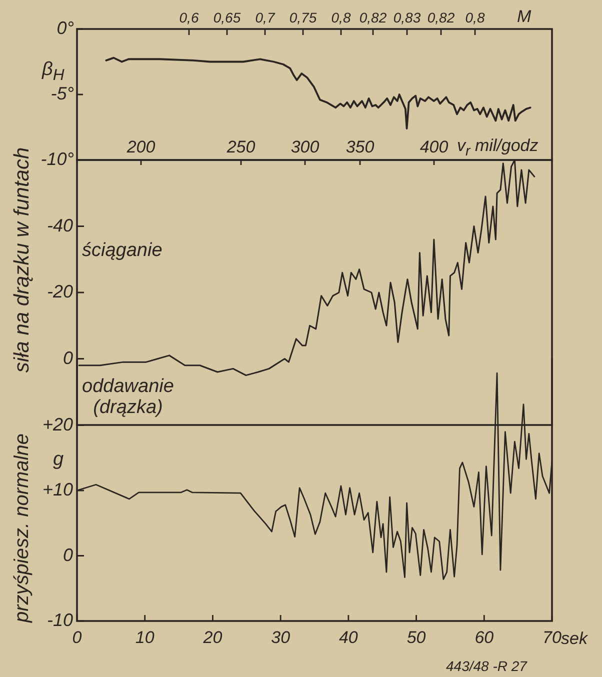 The image size is (602, 677). What do you see at coordinates (241, 147) in the screenshot?
I see `annotation: 250` at bounding box center [241, 147].